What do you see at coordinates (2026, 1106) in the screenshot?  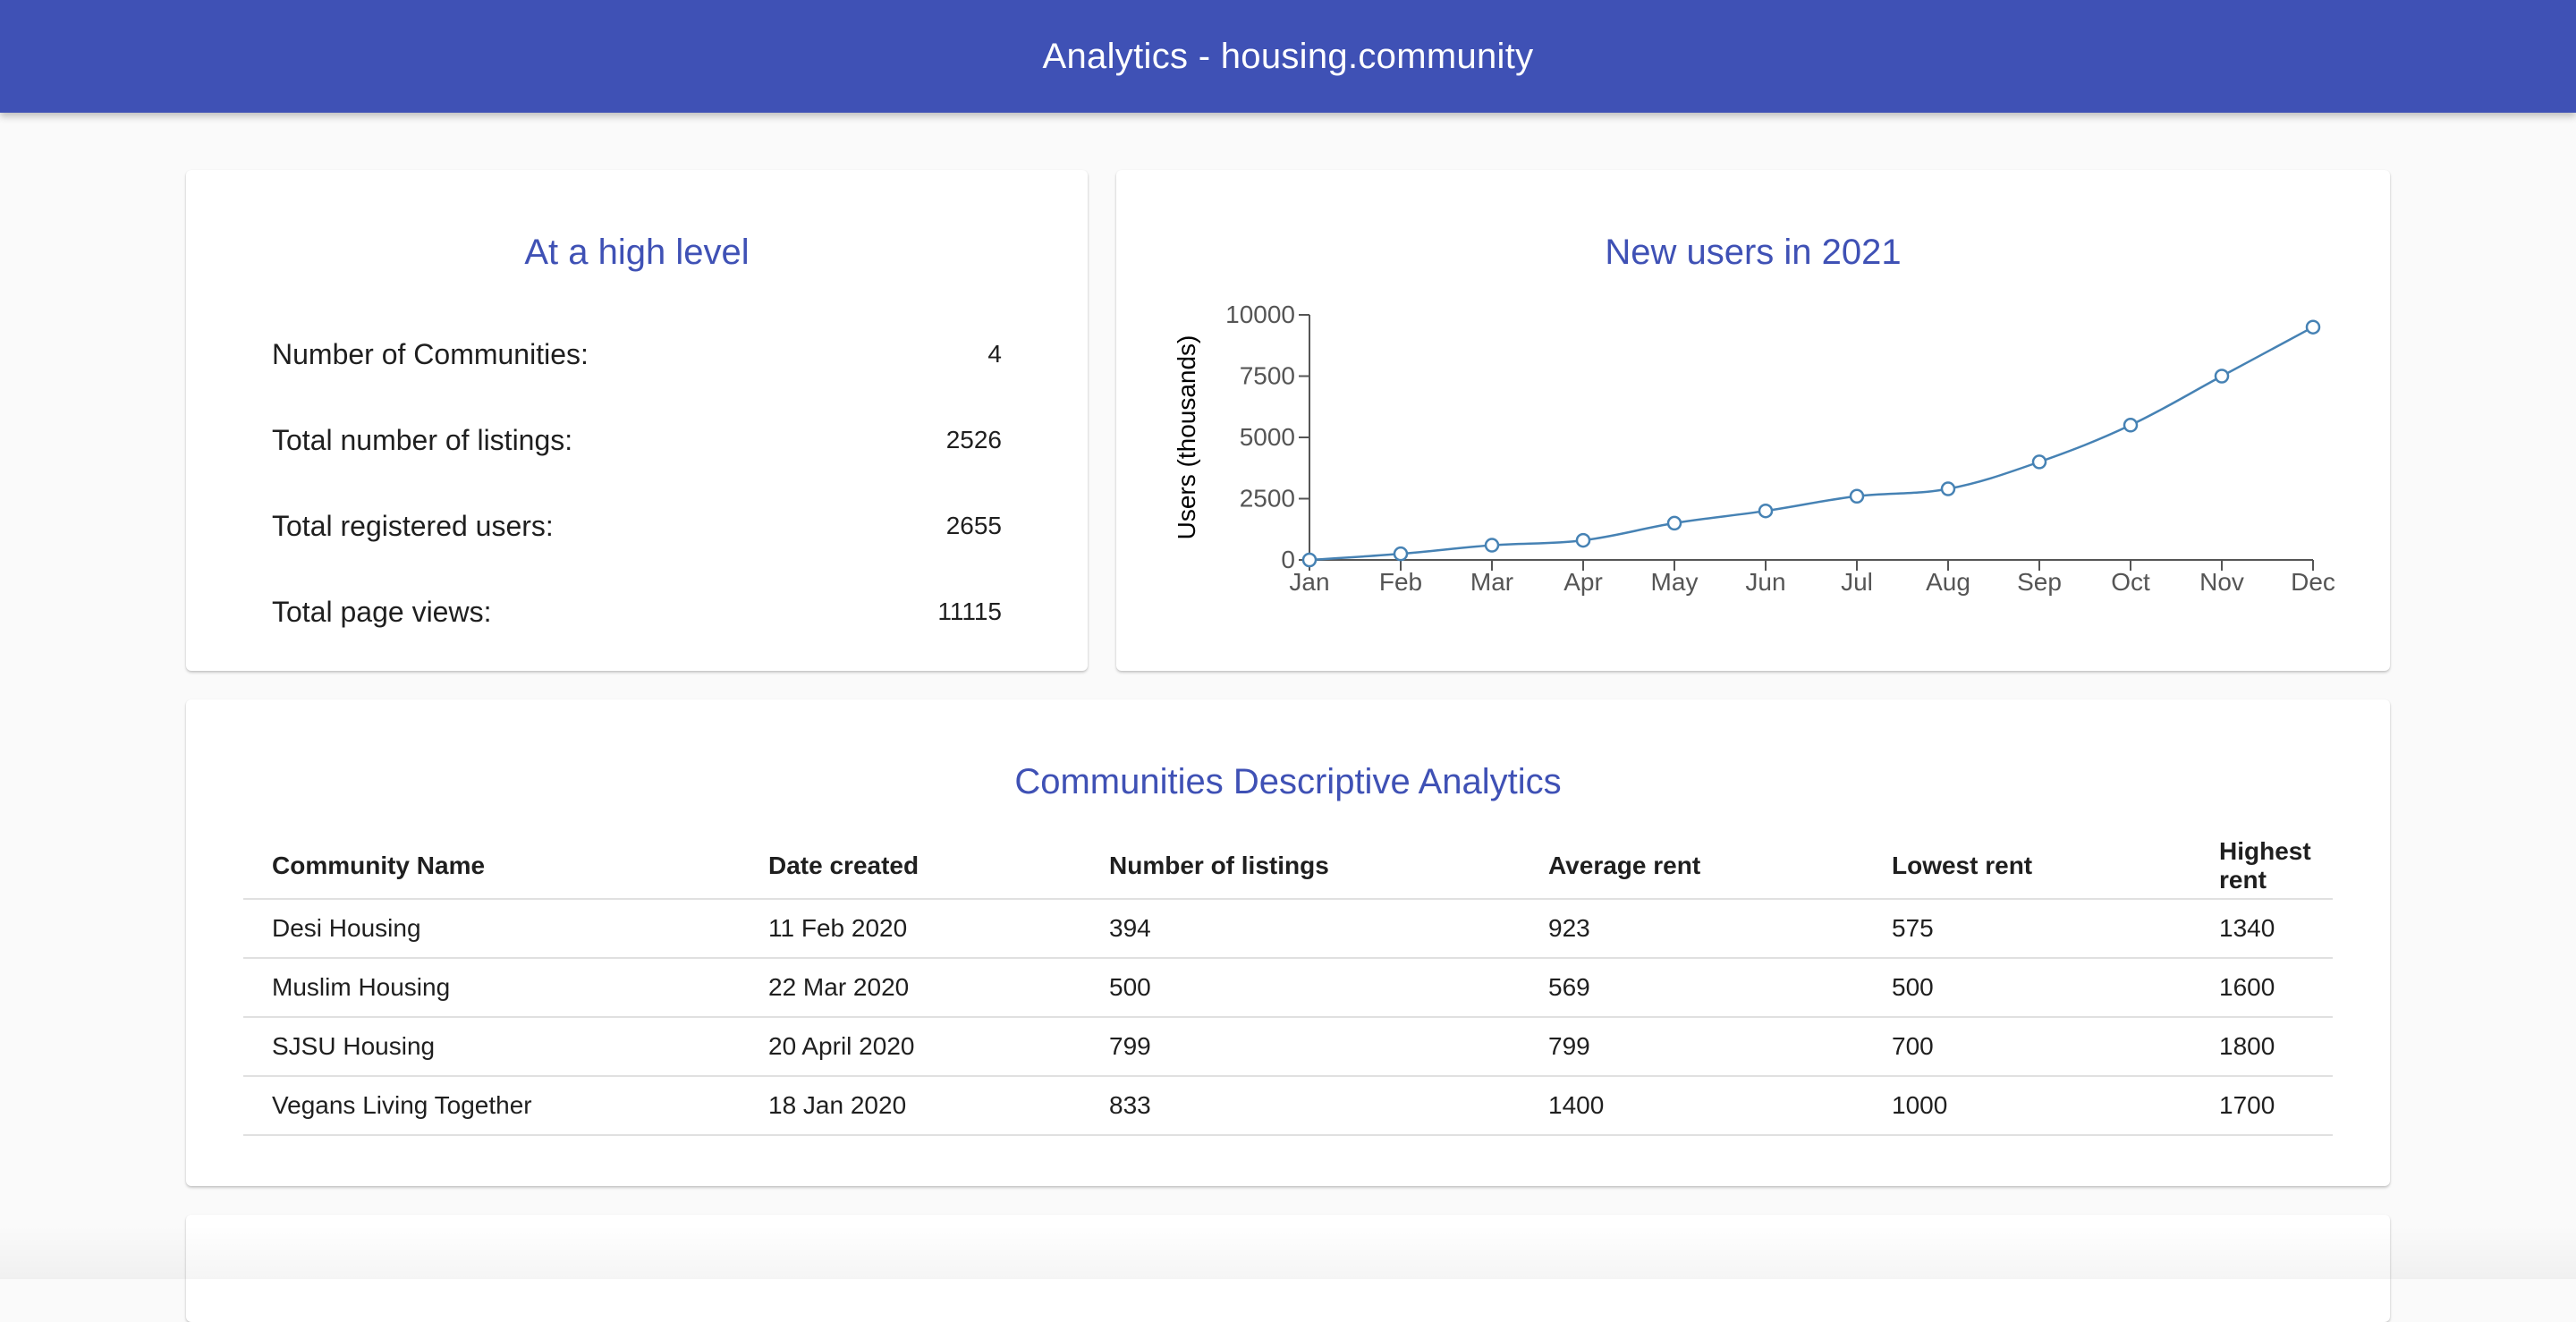 I see `cell-lowest-rent: 1000` at bounding box center [2026, 1106].